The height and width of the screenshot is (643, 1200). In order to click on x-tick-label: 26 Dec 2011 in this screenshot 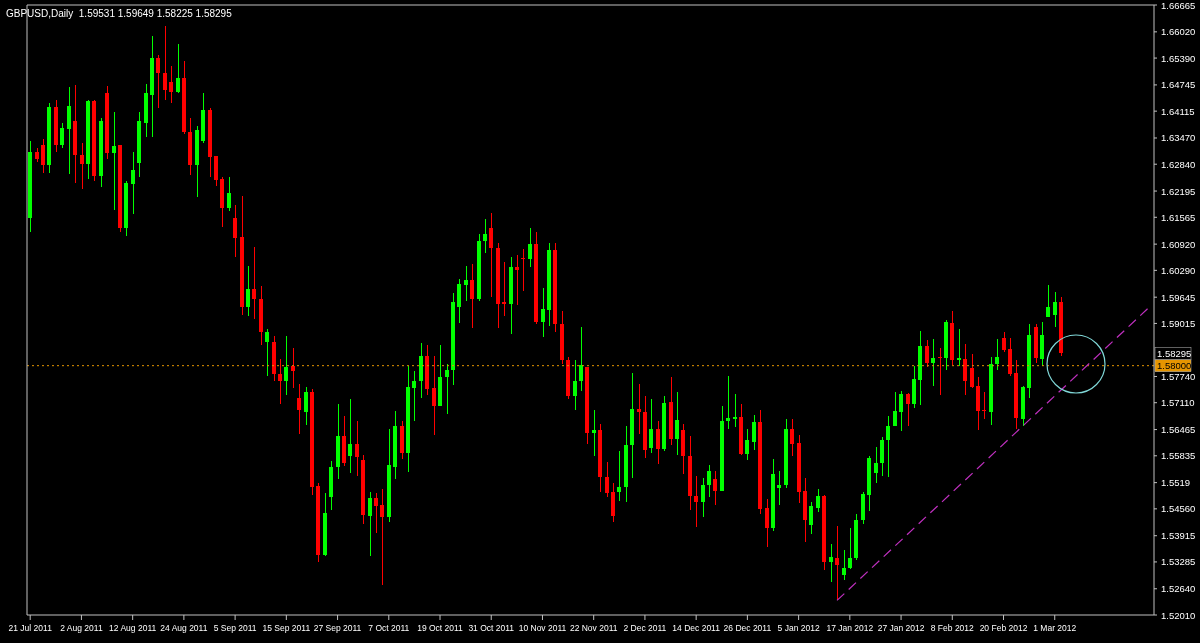, I will do `click(747, 628)`.